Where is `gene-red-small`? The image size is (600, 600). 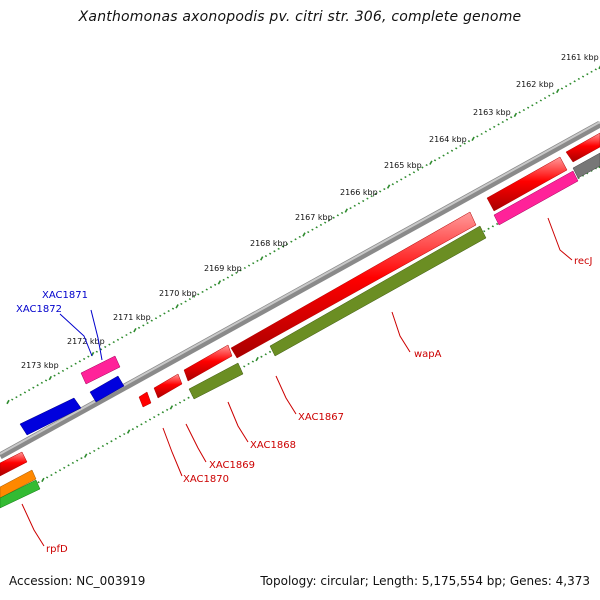
gene-red-small is located at coordinates (168, 386).